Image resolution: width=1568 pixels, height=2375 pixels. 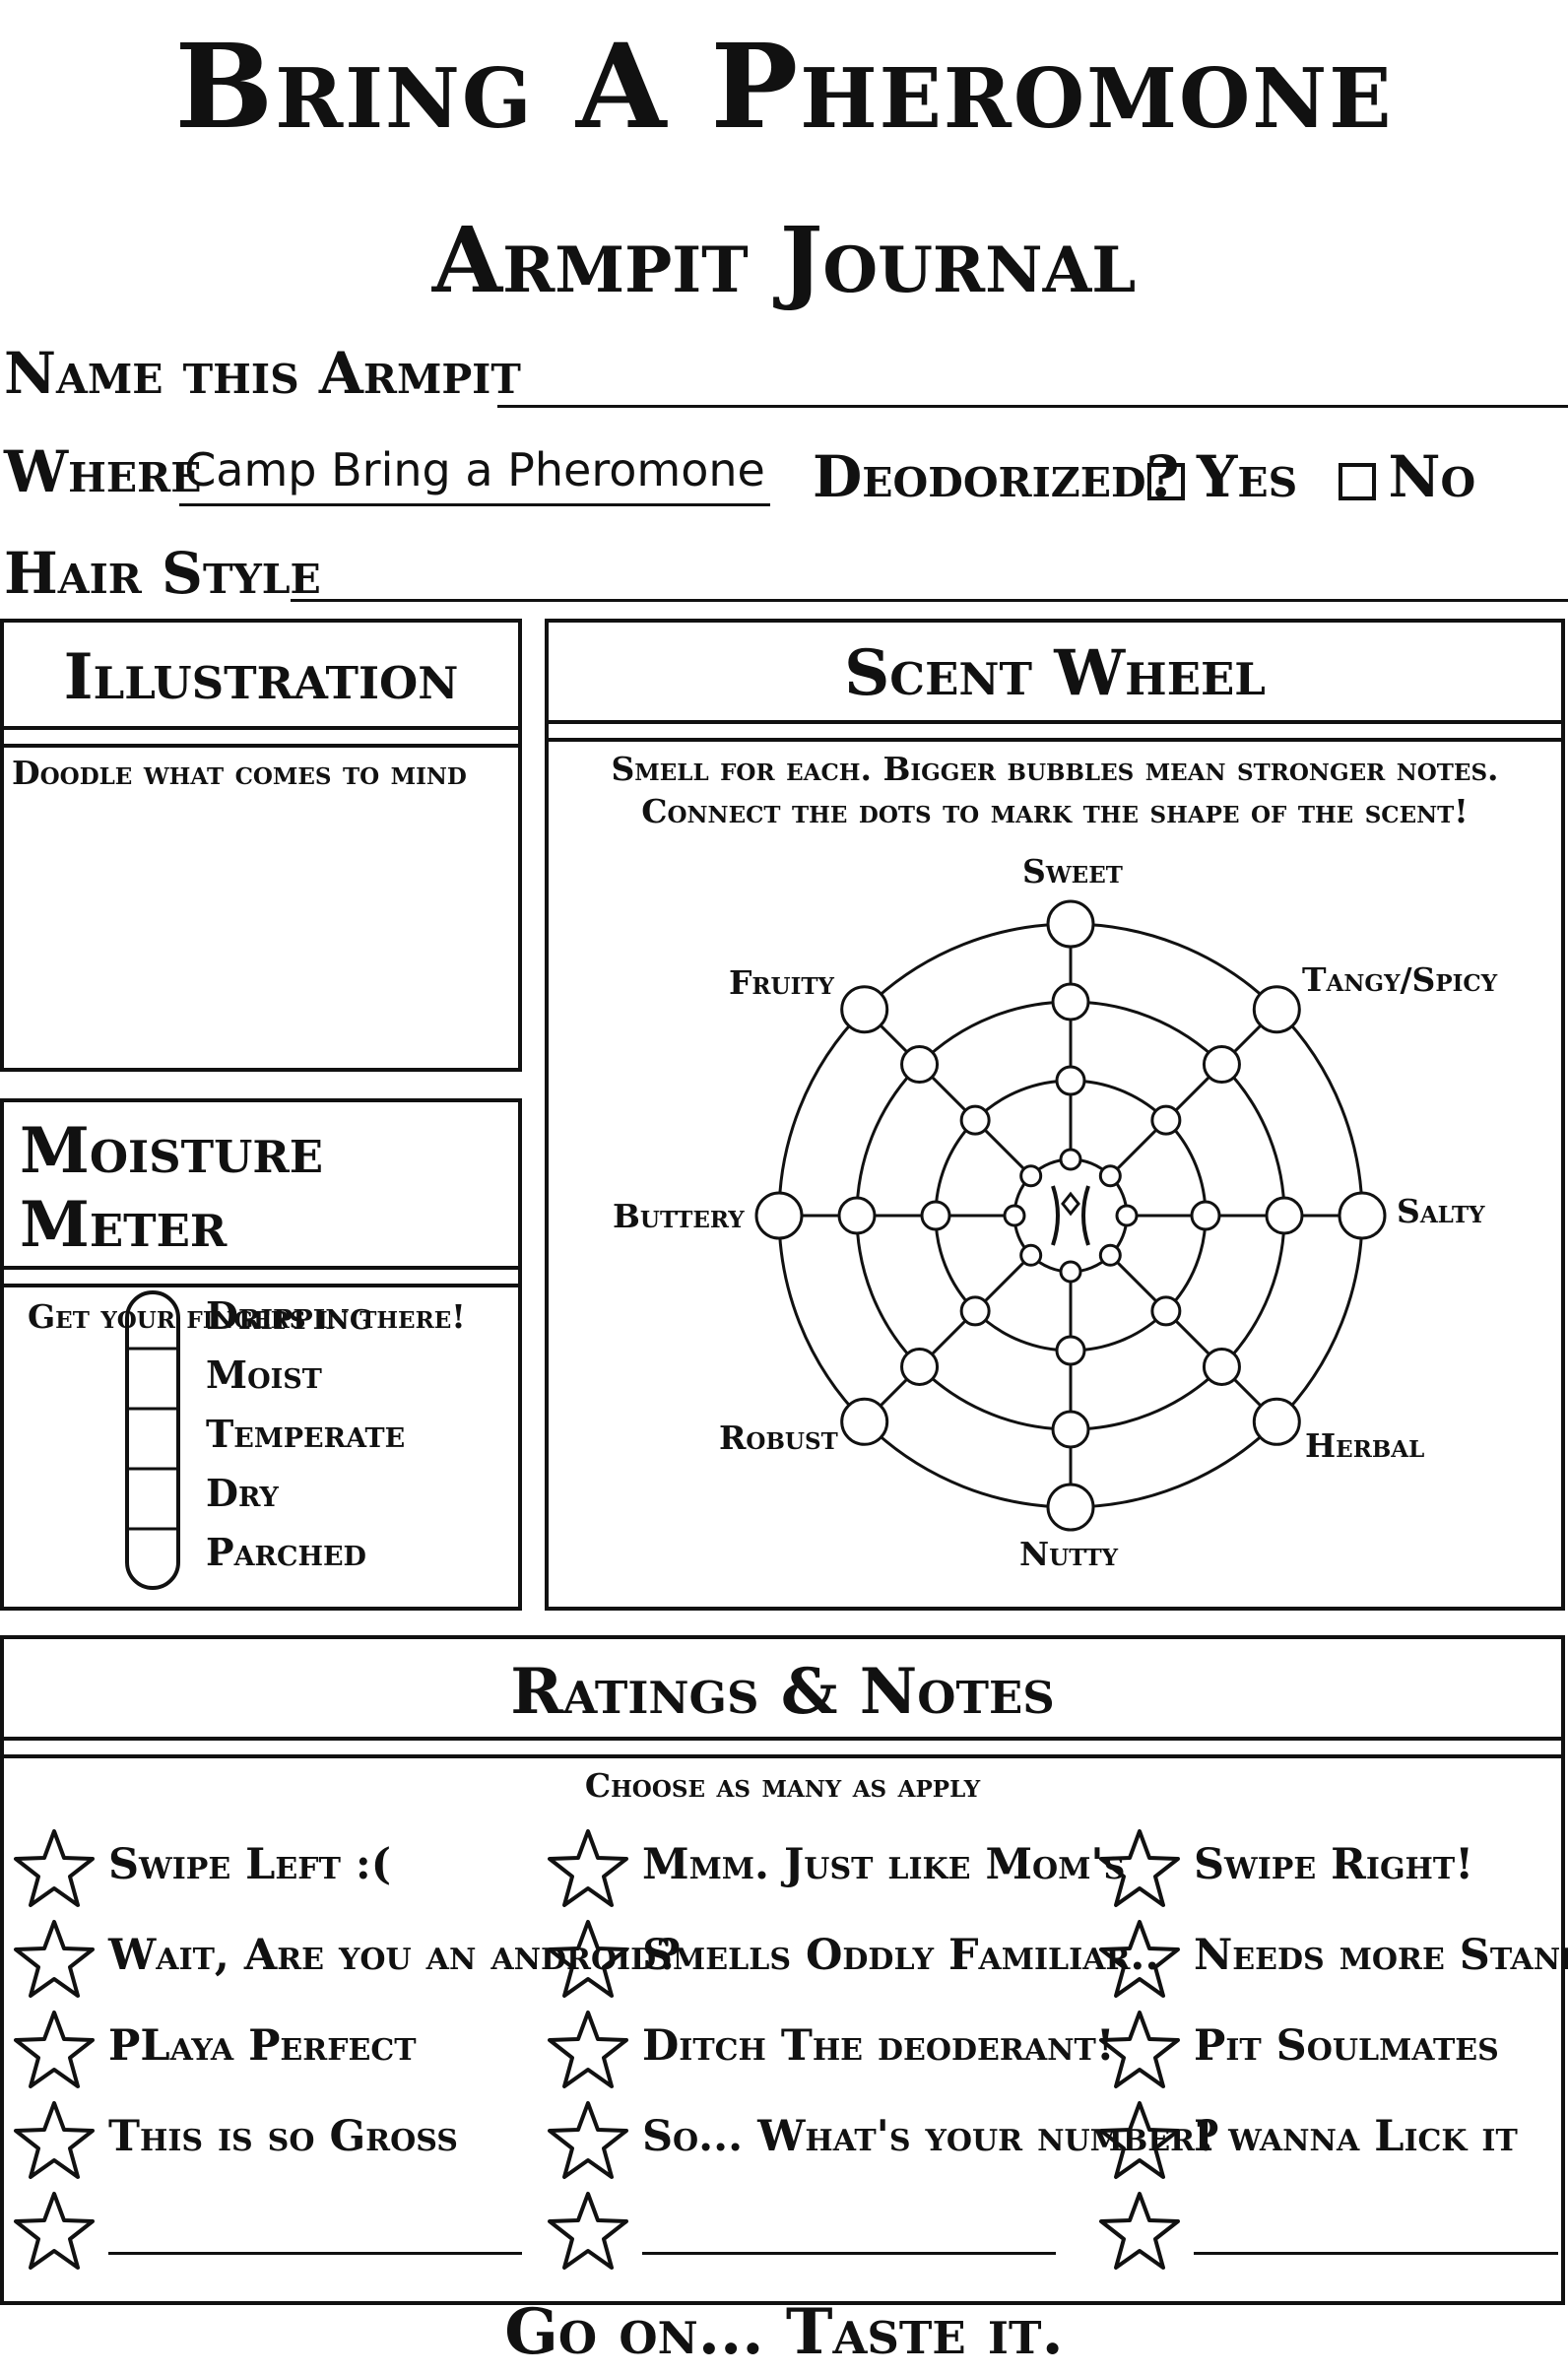 I want to click on armpit-doodle-icon, so click(x=1071, y=1215).